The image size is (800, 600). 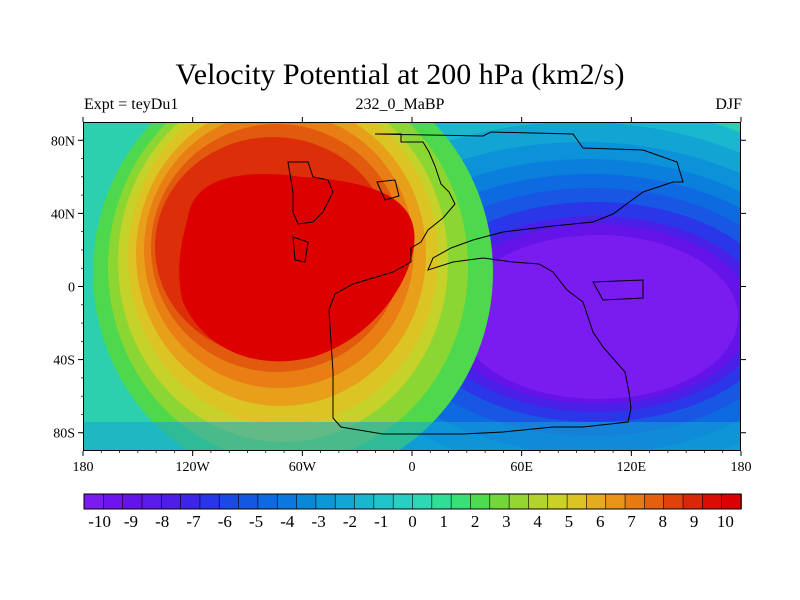 What do you see at coordinates (131, 521) in the screenshot?
I see `colorbar-label: -9` at bounding box center [131, 521].